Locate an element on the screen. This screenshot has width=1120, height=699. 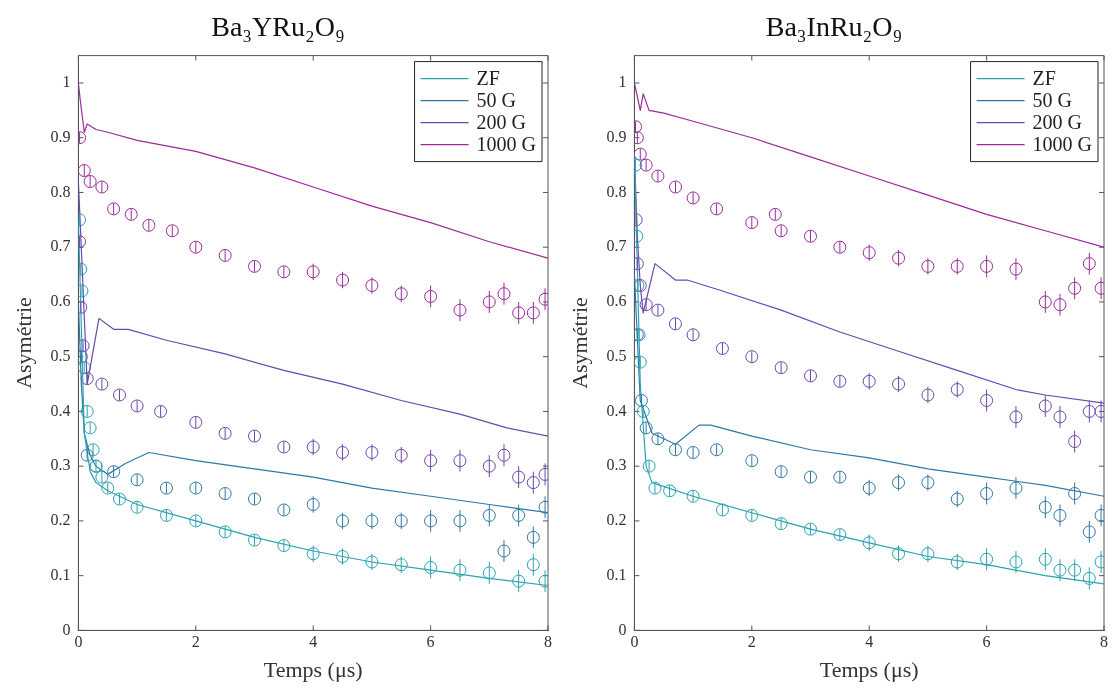
chart-title: Ba₃YRu₂O₉ is located at coordinates (278, 27).